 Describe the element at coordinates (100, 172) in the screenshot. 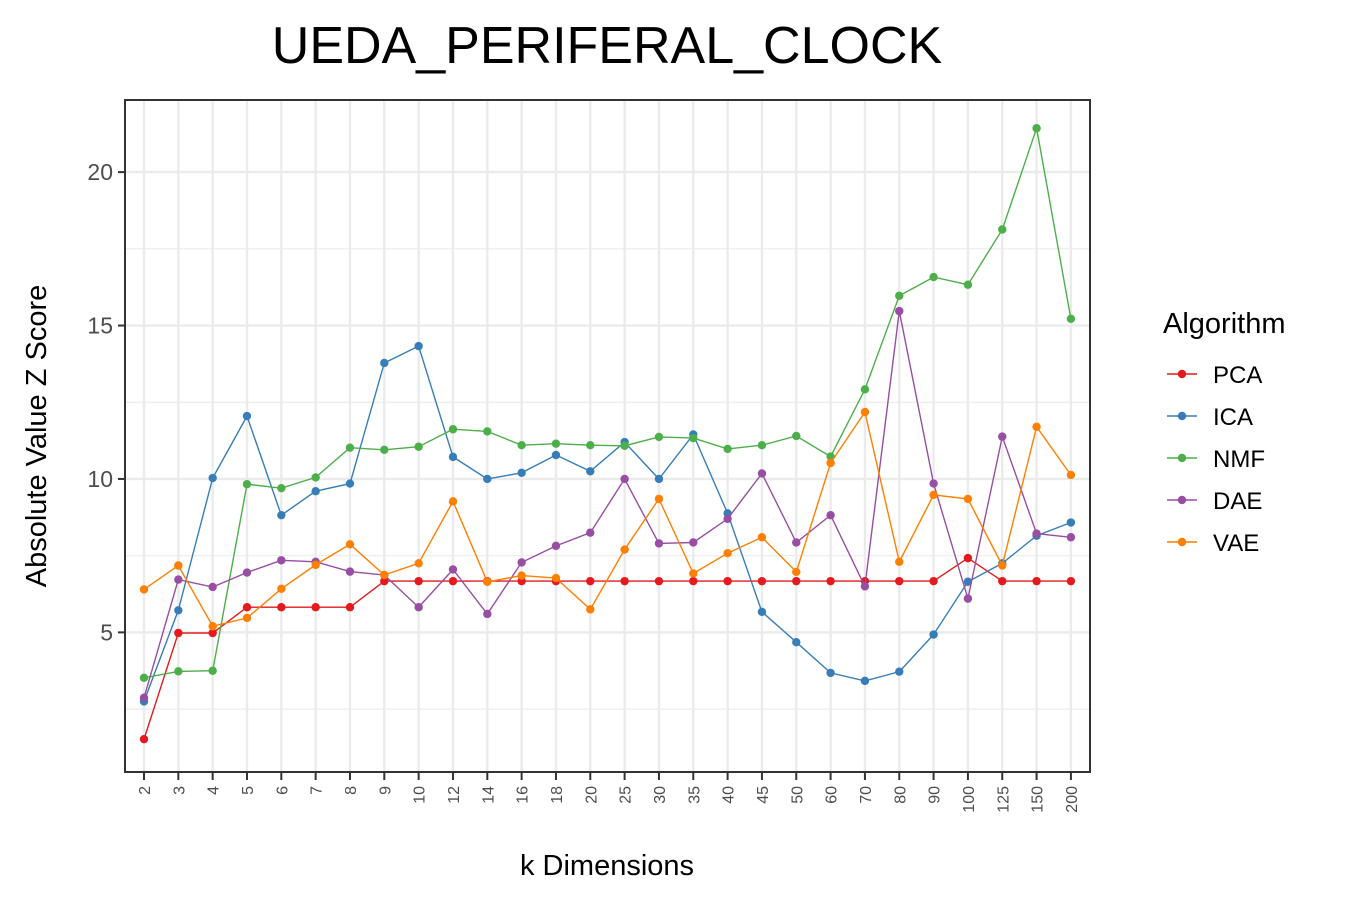

I see `y-tick-label: 20` at that location.